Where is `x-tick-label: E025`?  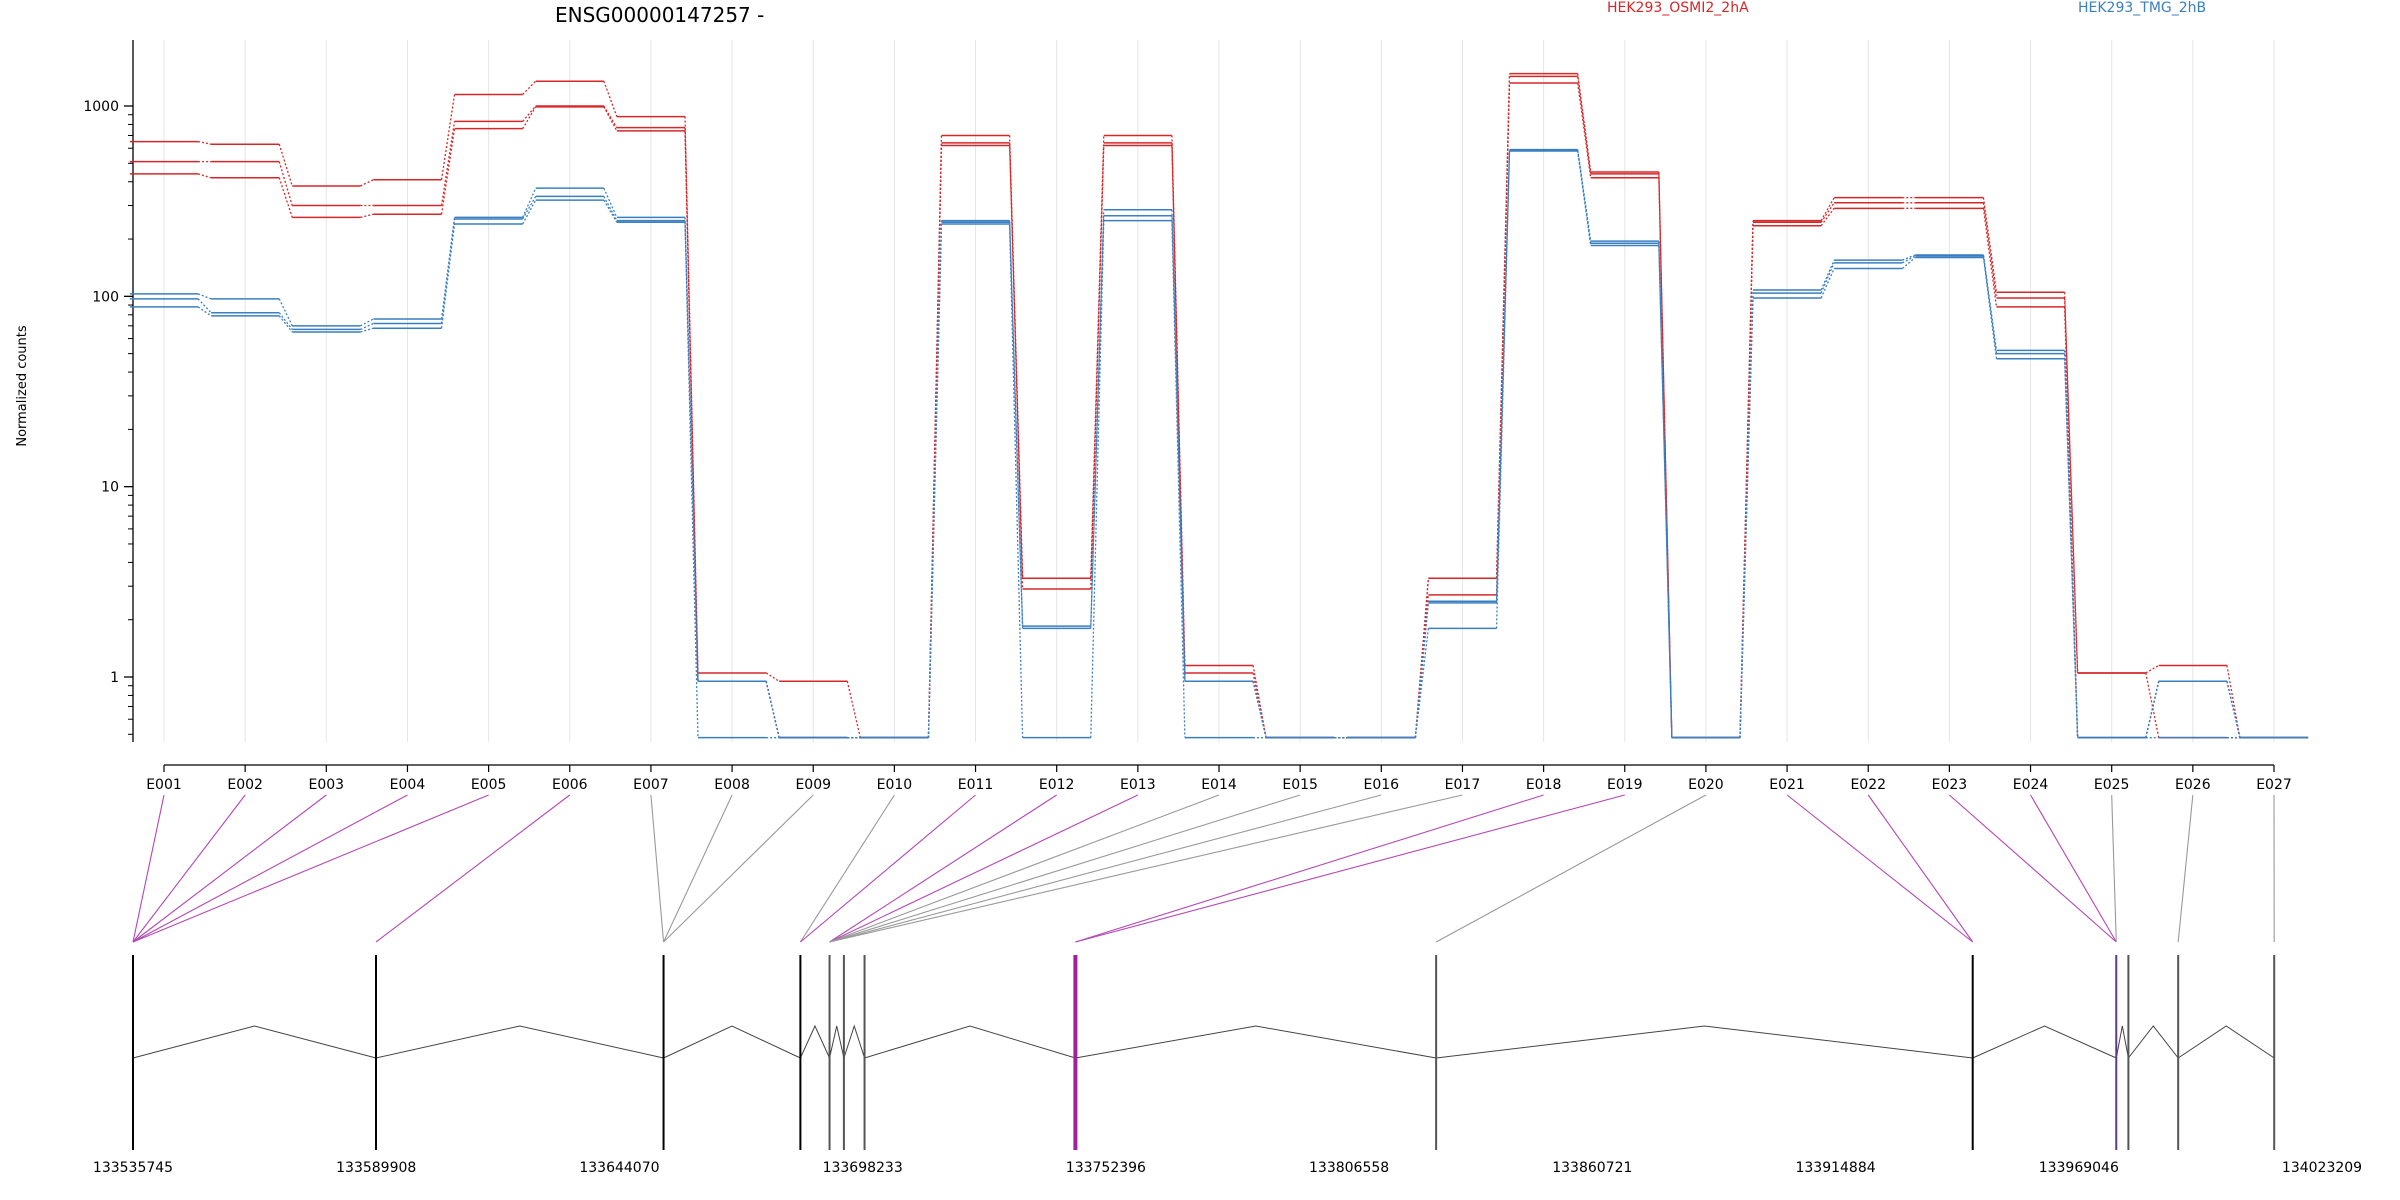
x-tick-label: E025 is located at coordinates (2112, 785).